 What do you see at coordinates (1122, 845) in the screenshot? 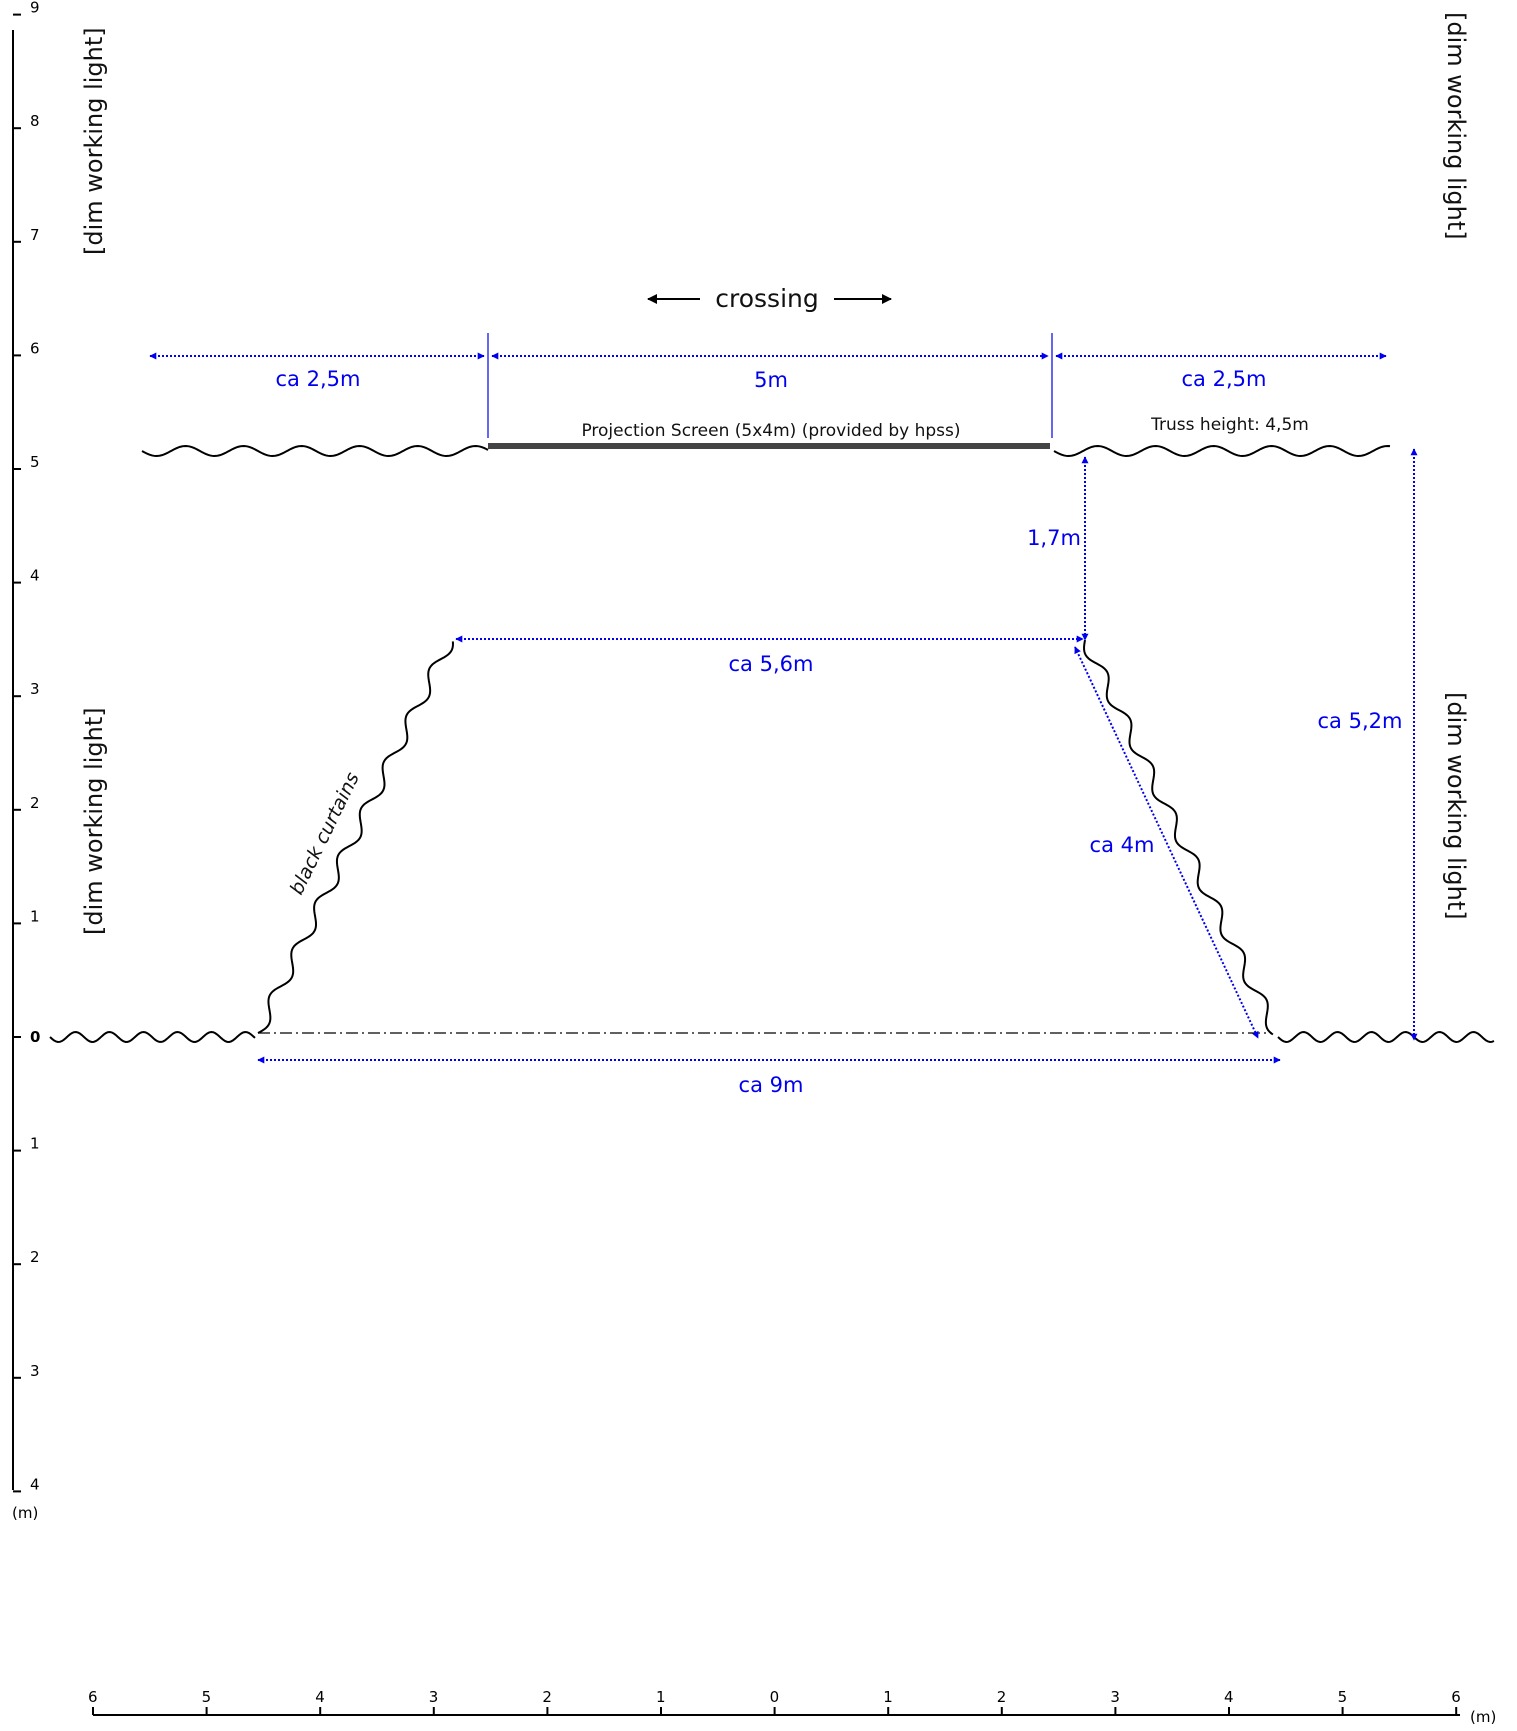
I see `diagonal-label: ca 4m` at bounding box center [1122, 845].